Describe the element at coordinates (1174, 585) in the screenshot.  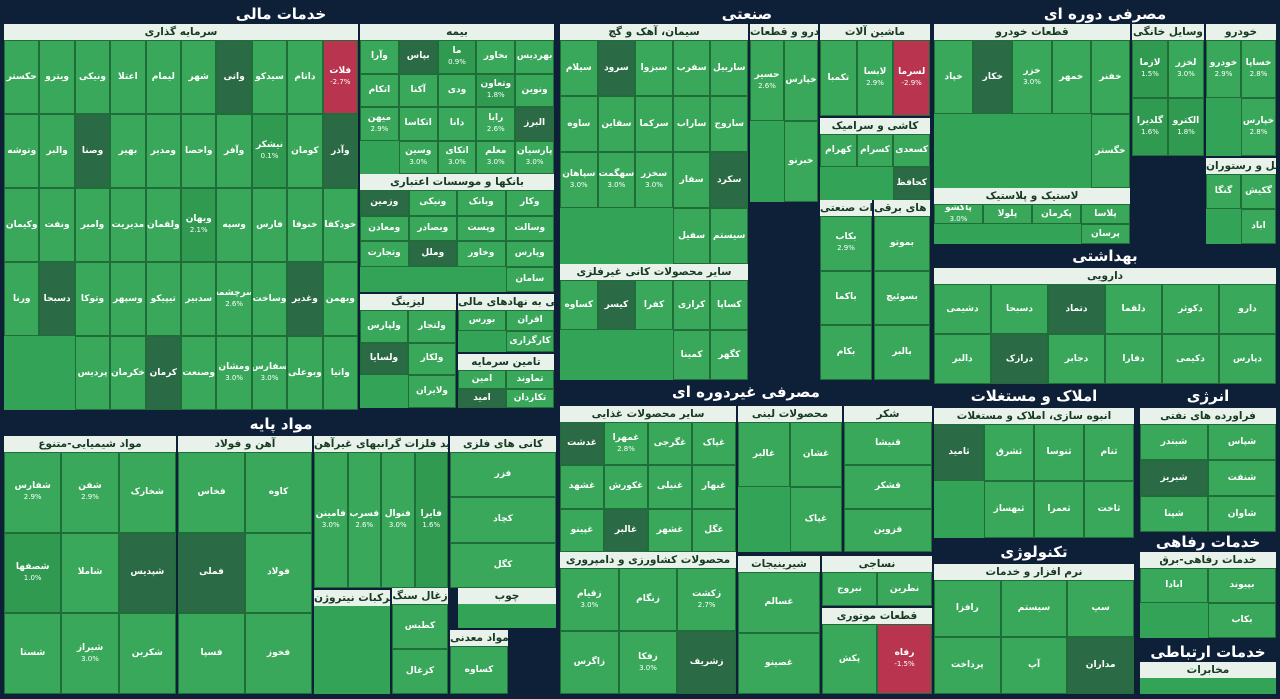
I see `ticker-cell: ابادا` at that location.